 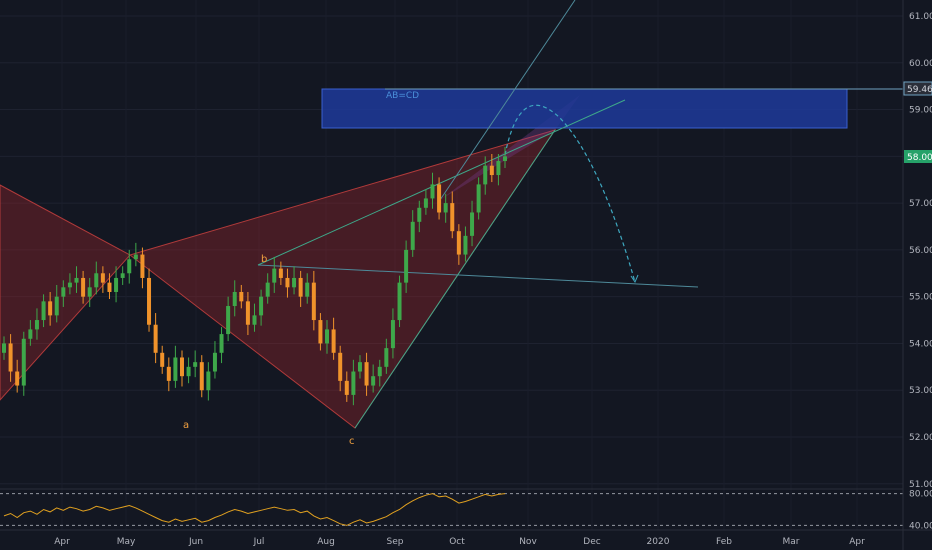 I want to click on month-tick-label: Apr, so click(x=857, y=542).